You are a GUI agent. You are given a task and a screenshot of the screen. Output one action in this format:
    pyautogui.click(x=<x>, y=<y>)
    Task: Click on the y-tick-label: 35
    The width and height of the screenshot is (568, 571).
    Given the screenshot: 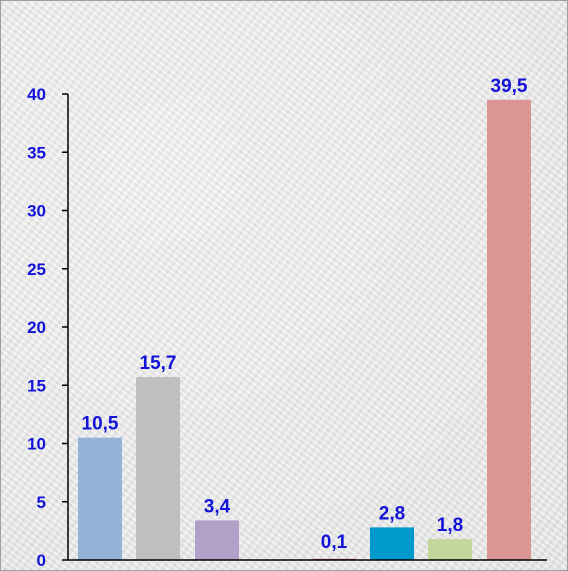 What is the action you would take?
    pyautogui.click(x=36, y=152)
    